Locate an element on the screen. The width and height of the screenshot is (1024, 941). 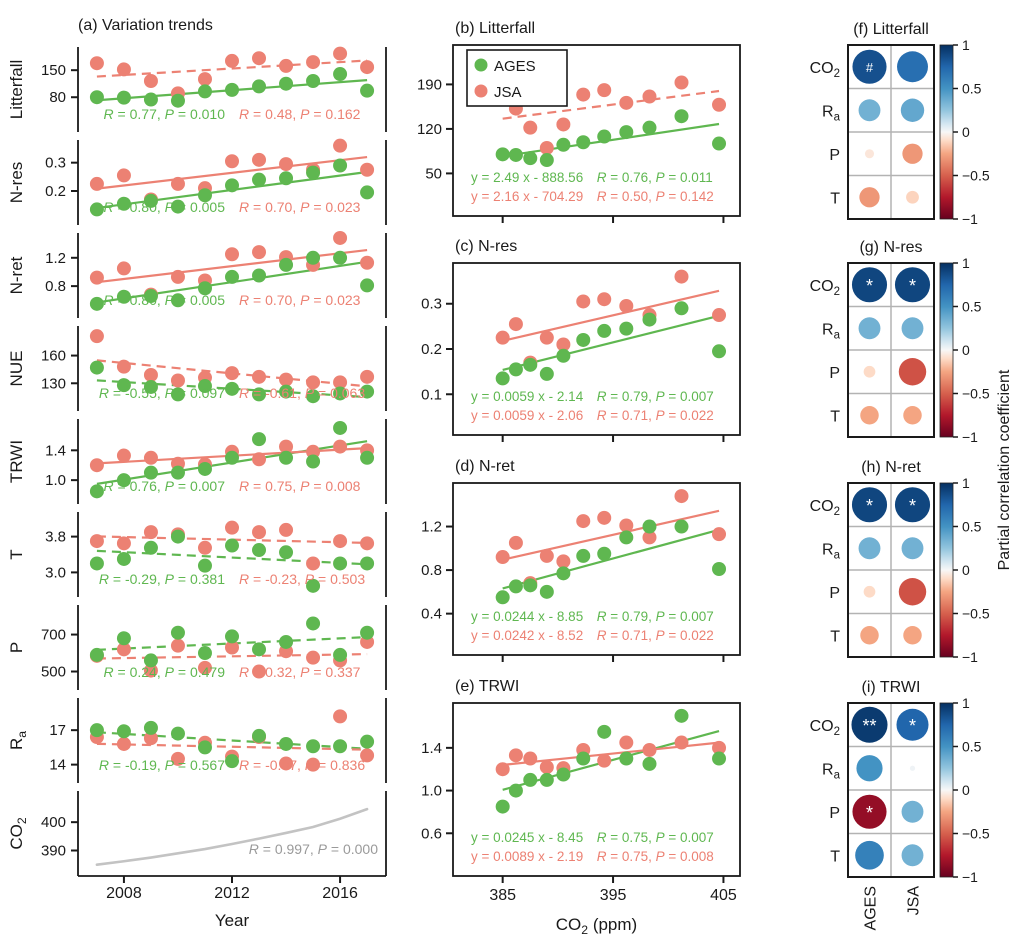
y-tick-label: 1.2 is located at coordinates (431, 527).